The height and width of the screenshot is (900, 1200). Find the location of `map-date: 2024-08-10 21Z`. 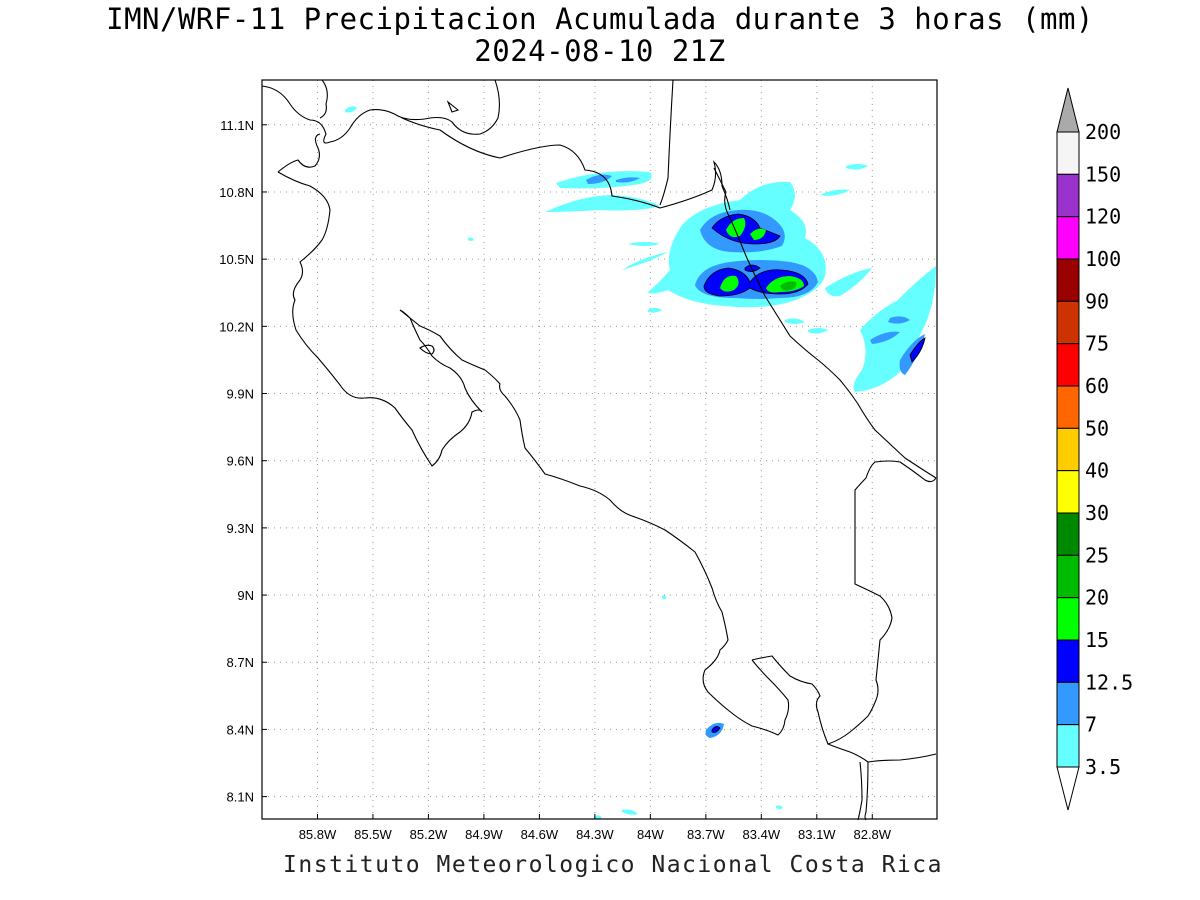

map-date: 2024-08-10 21Z is located at coordinates (600, 51).